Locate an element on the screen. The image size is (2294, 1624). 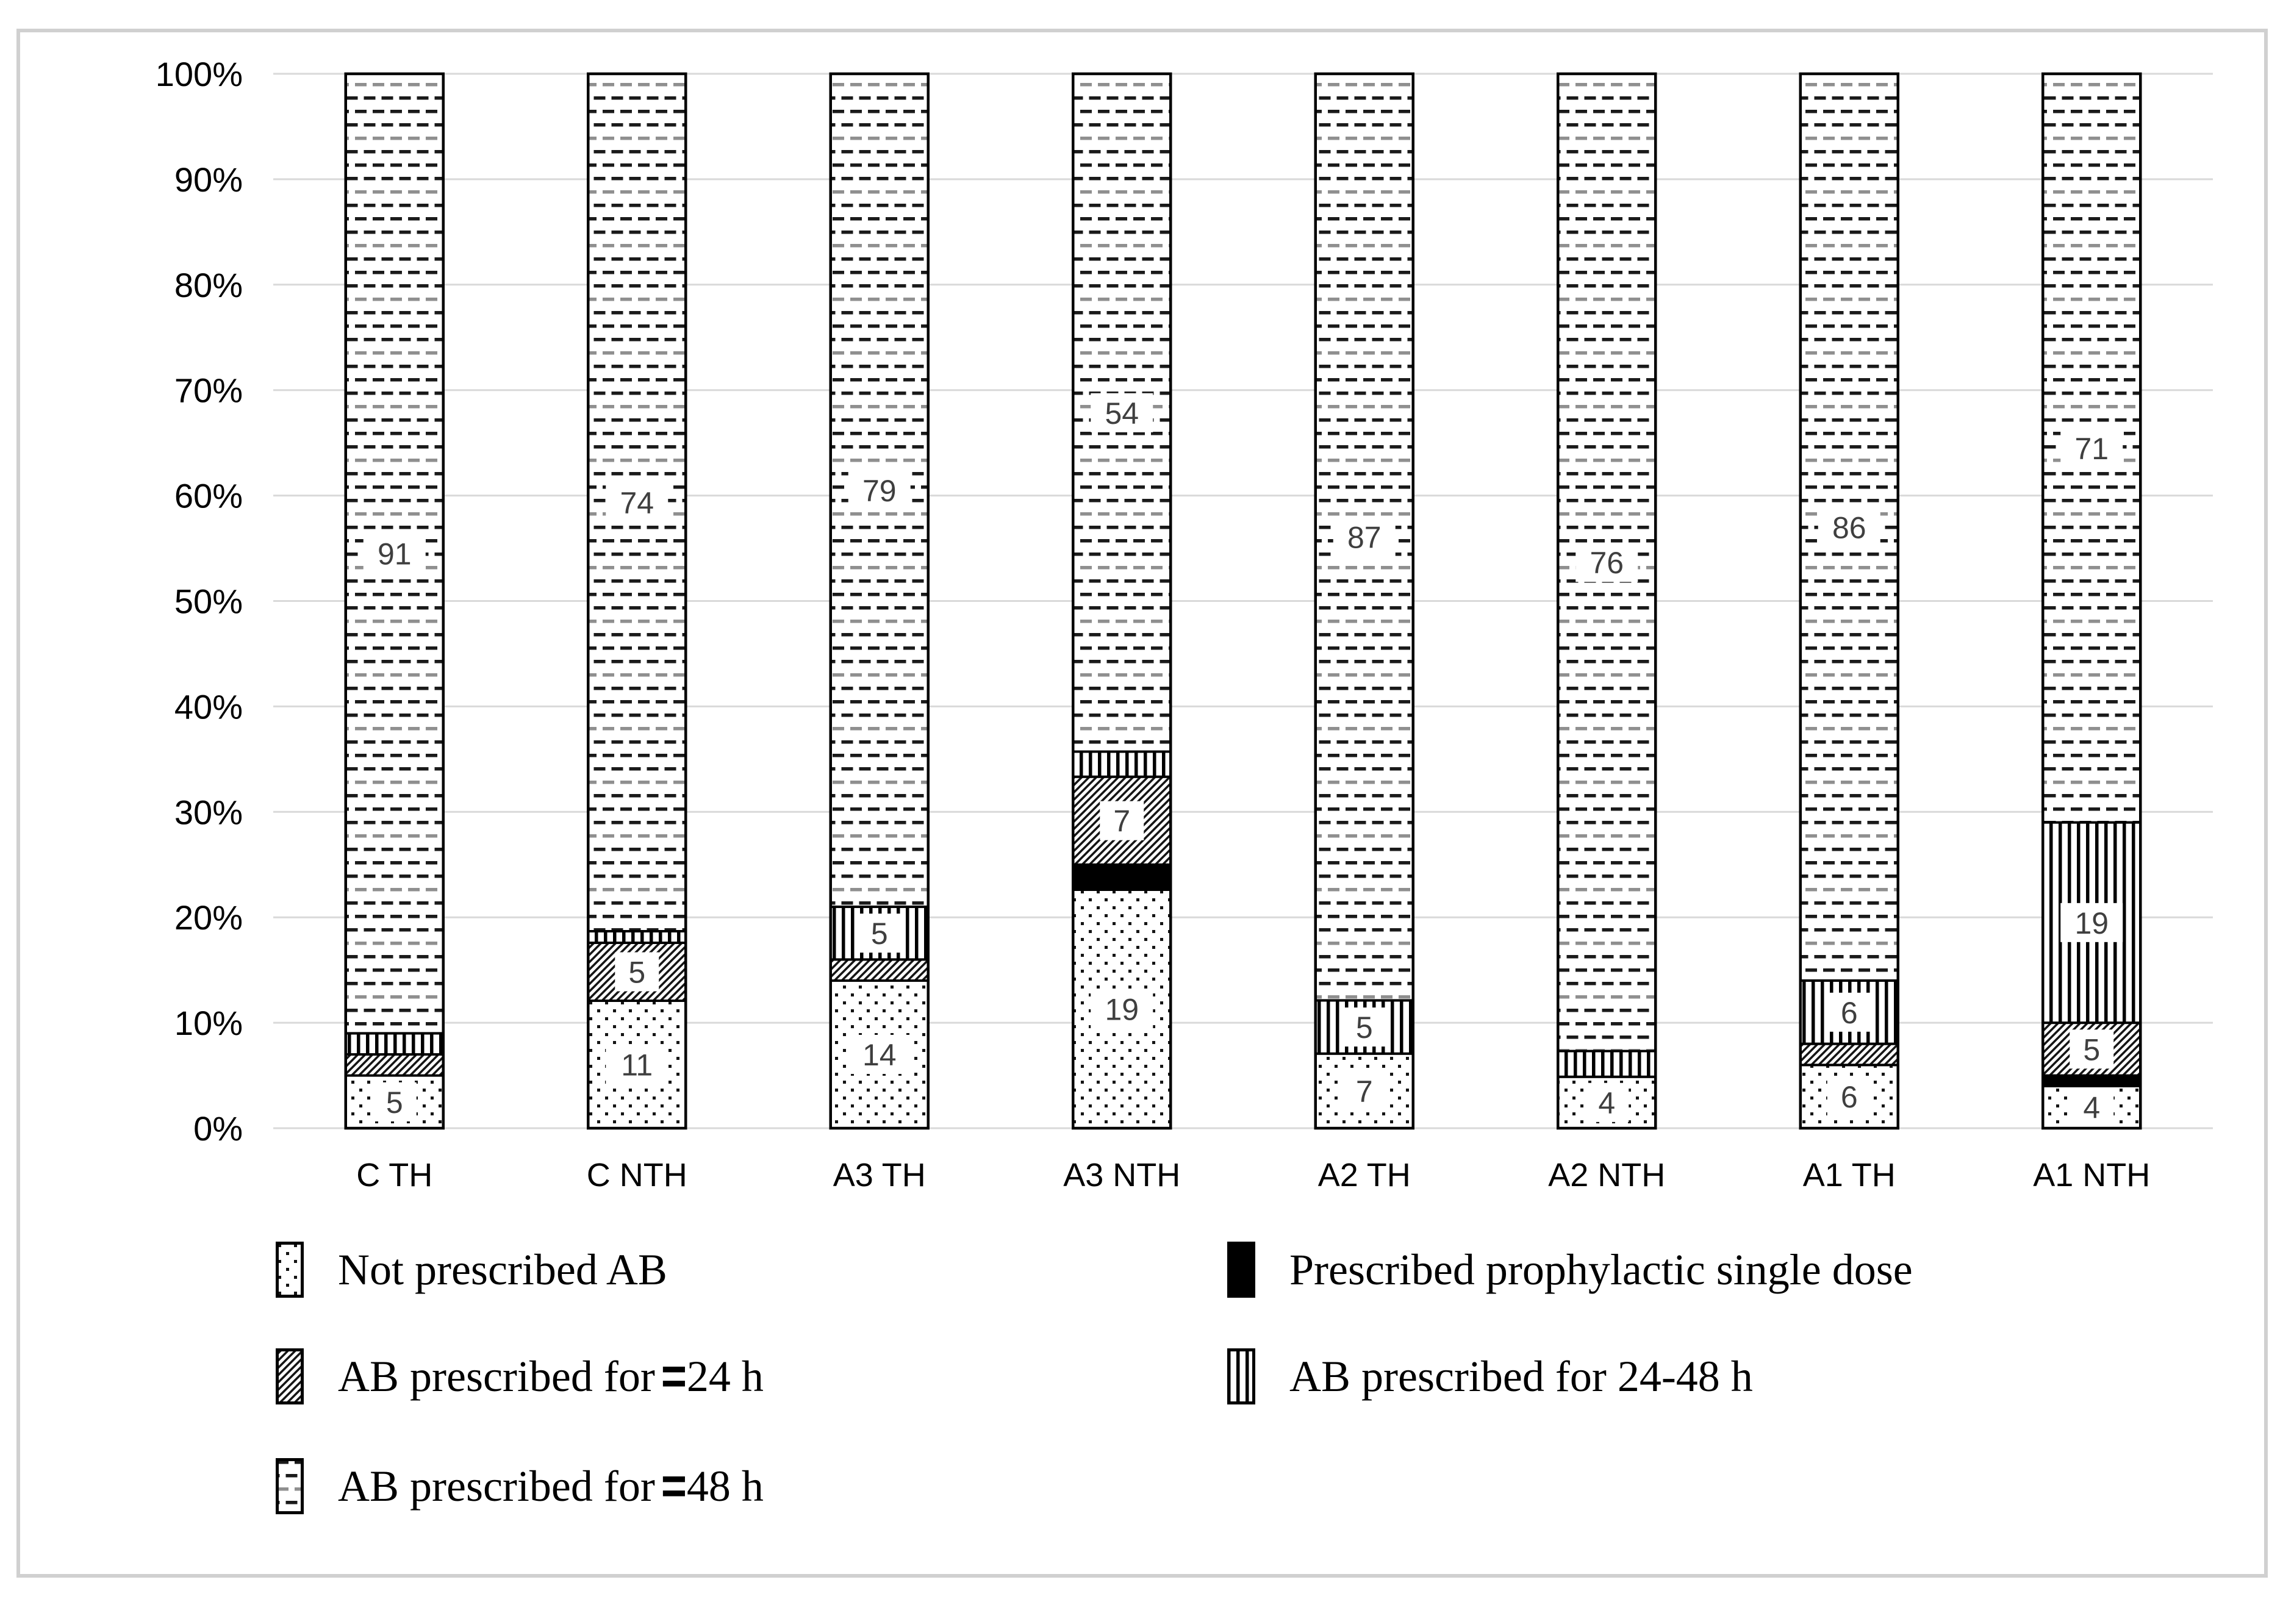
x-category-label: A1 NTH is located at coordinates (2091, 1175).